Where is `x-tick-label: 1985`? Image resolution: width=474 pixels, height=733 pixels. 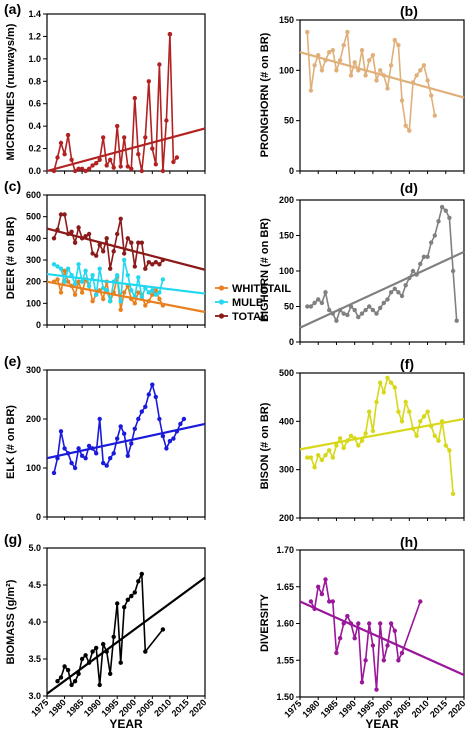
x-tick-label: 1985 is located at coordinates (329, 708).